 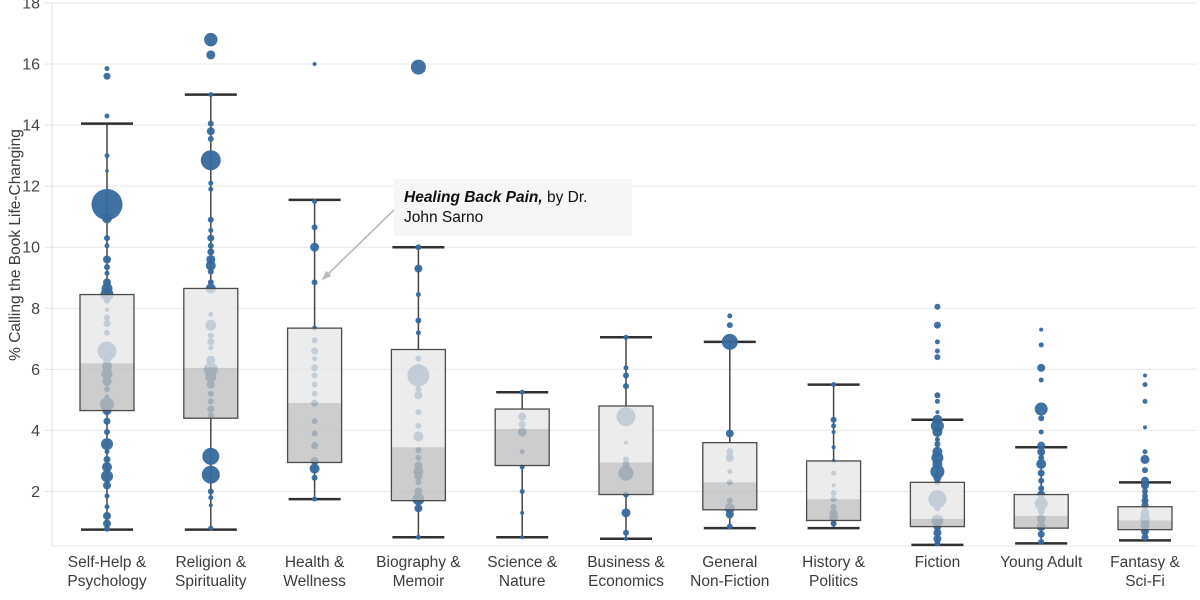 What do you see at coordinates (729, 562) in the screenshot?
I see `x-tick-label-general-non-fiction: General` at bounding box center [729, 562].